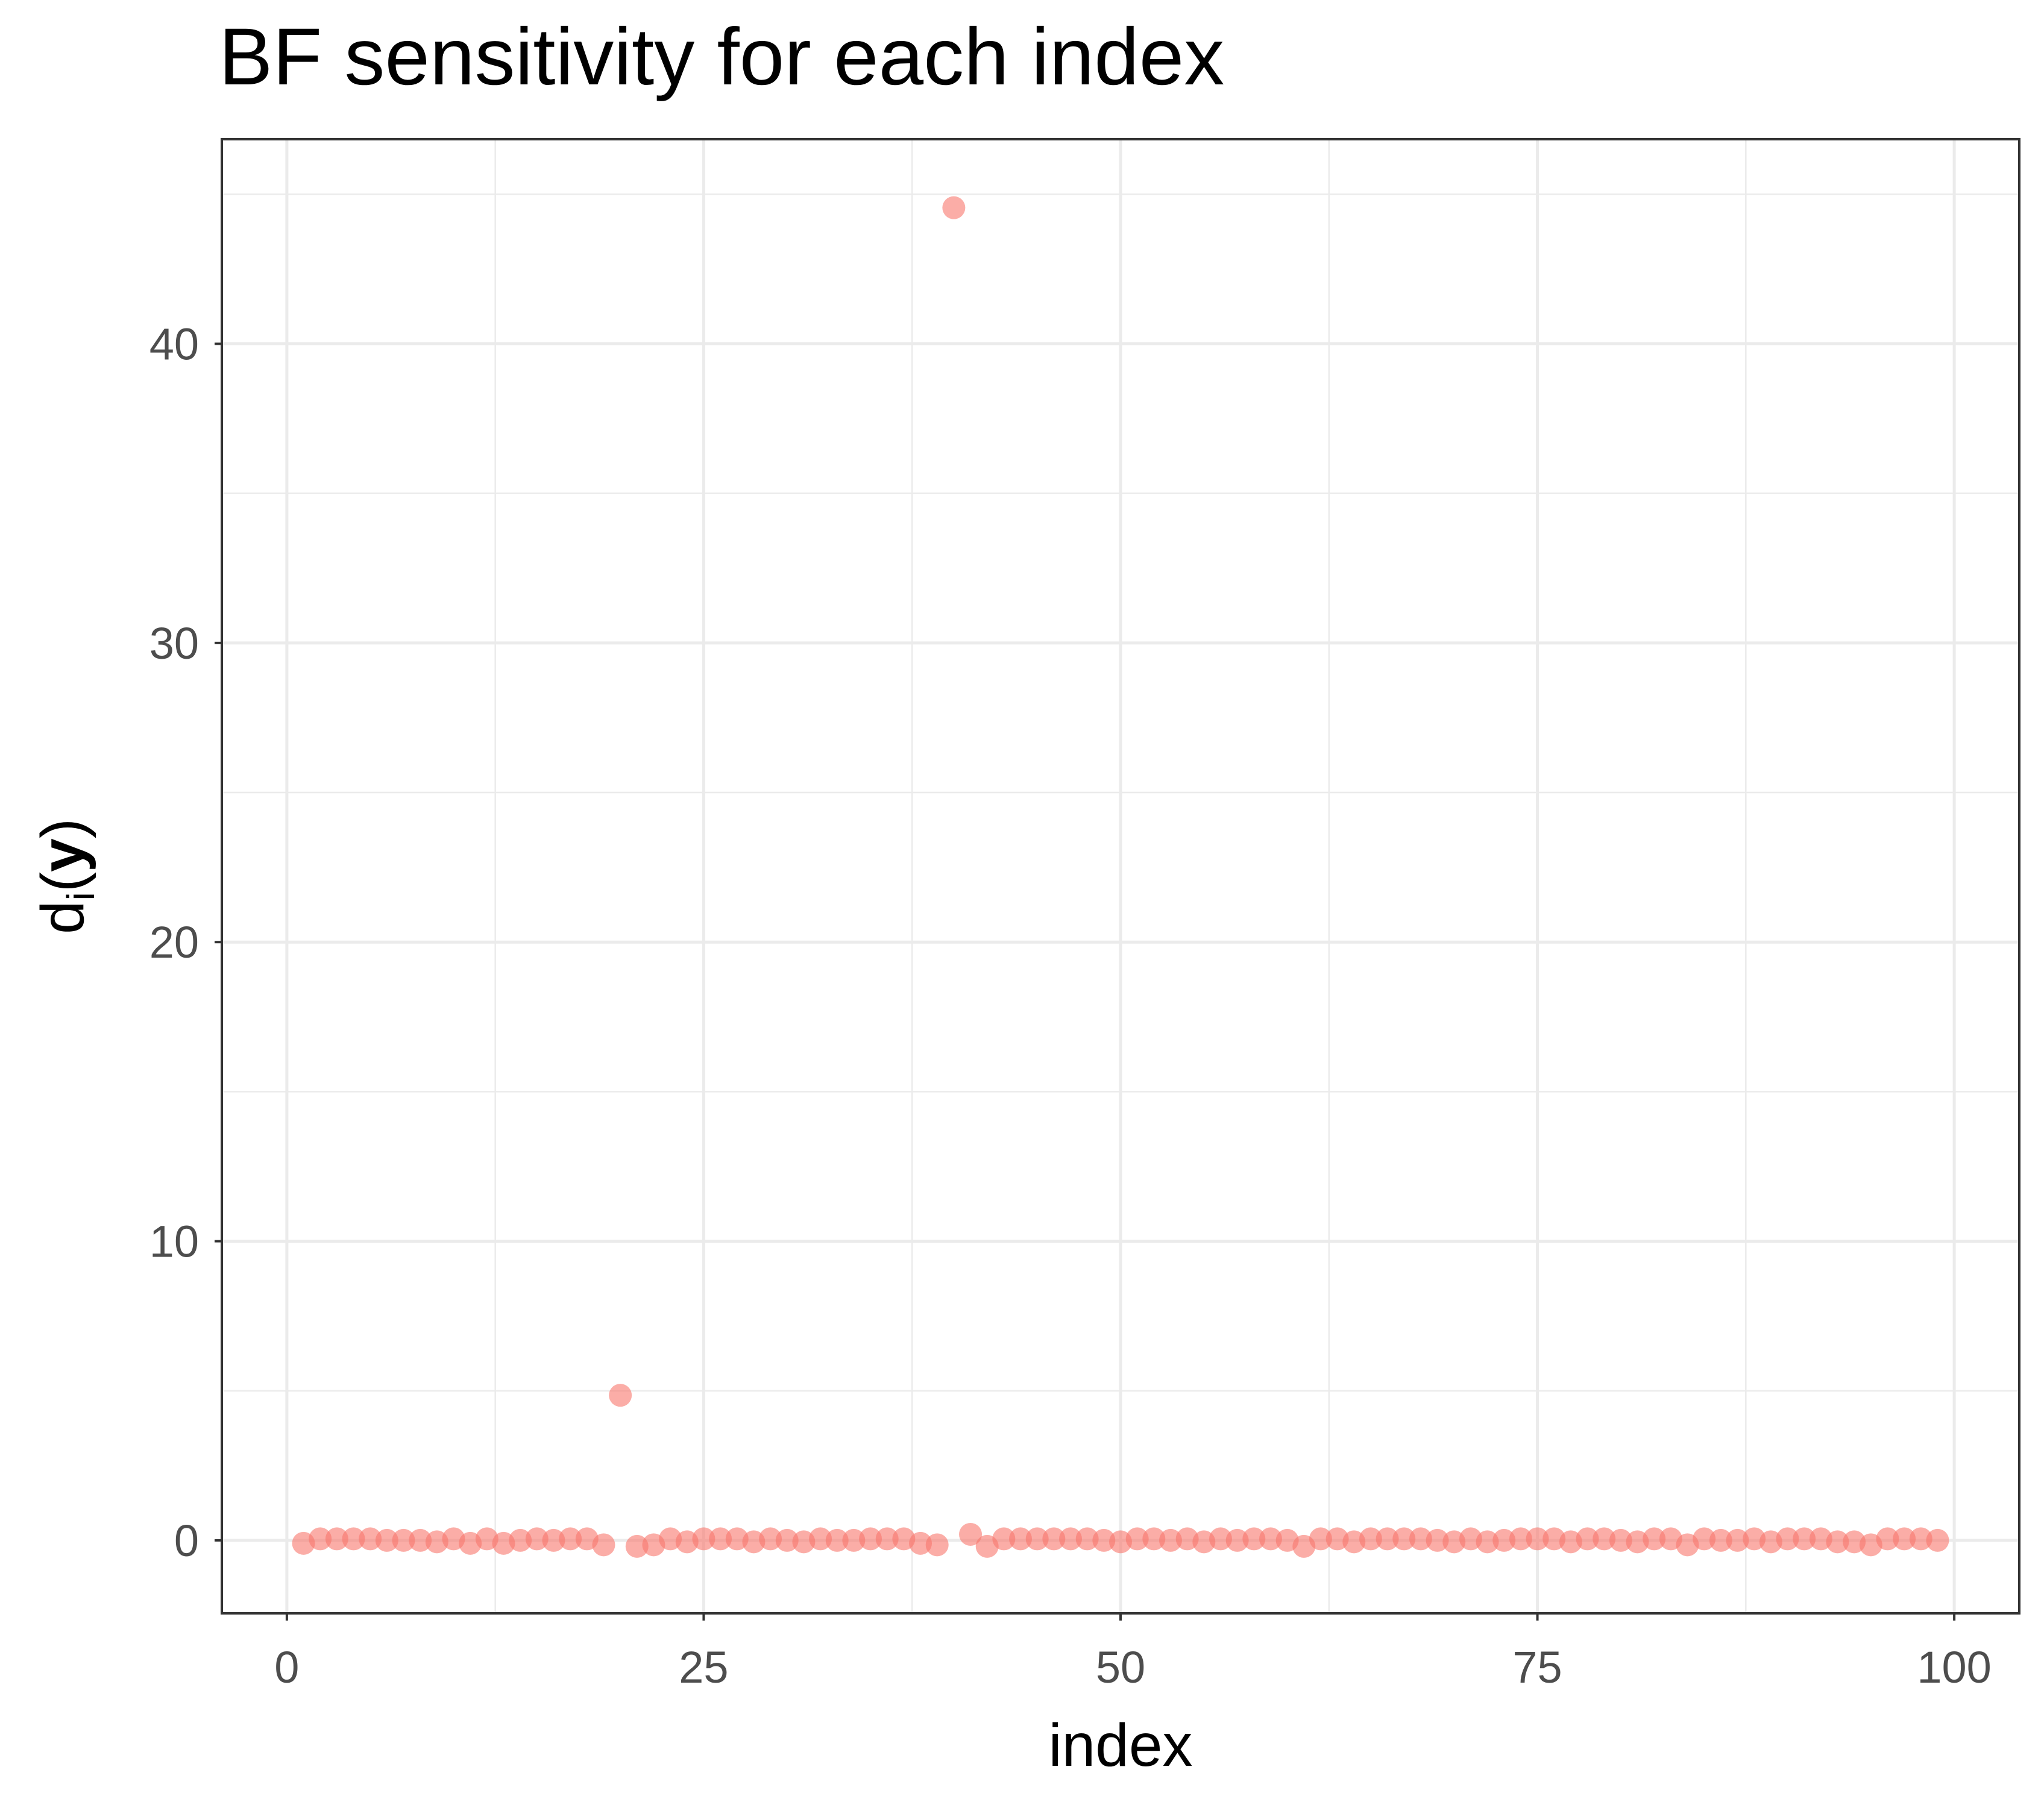 The height and width of the screenshot is (1808, 2044). Describe the element at coordinates (1954, 1667) in the screenshot. I see `x-tick-label: 100` at that location.